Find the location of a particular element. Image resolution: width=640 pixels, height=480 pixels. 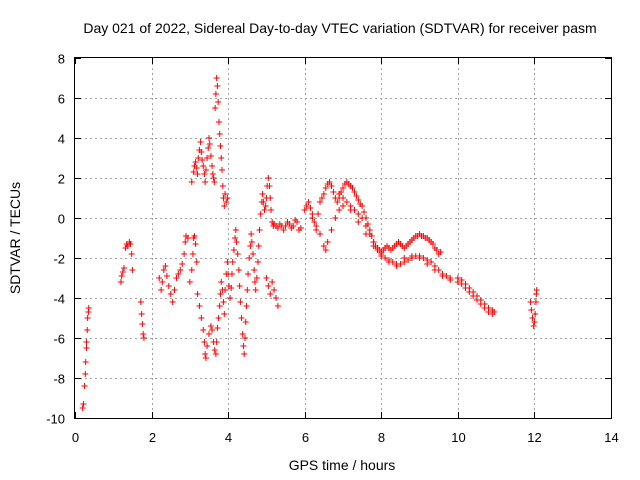

y-tick-label: 6 is located at coordinates (61, 99).